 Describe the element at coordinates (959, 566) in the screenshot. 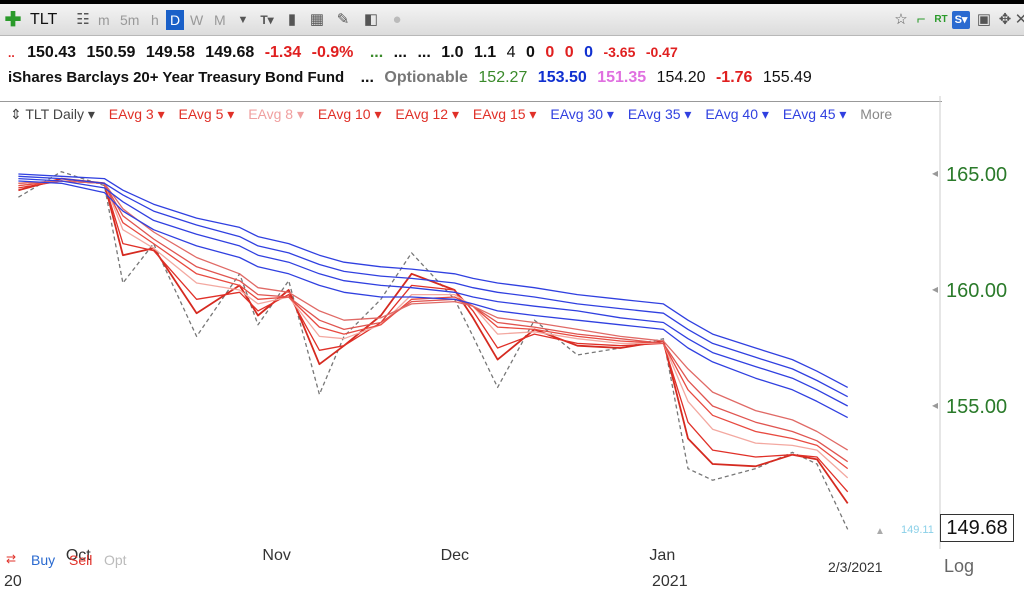

I see `log-toggle: Log` at that location.